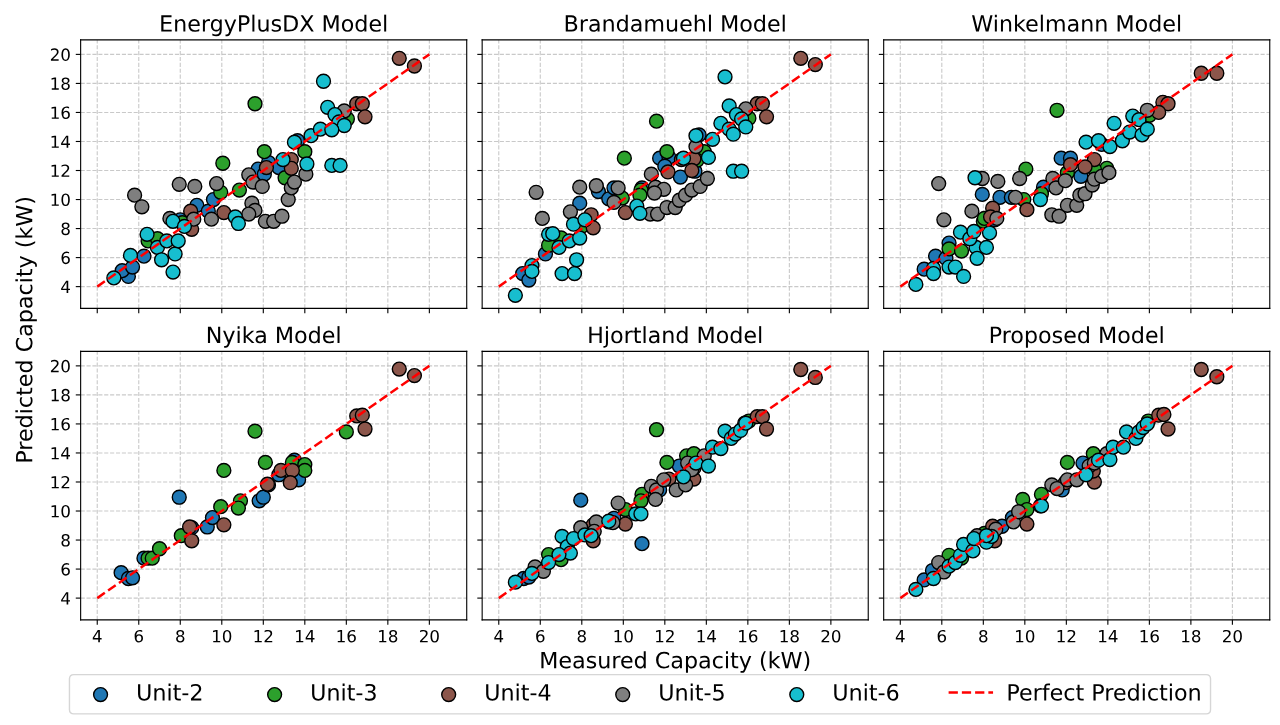  What do you see at coordinates (1076, 337) in the screenshot?
I see `chart-title: Proposed Model` at bounding box center [1076, 337].